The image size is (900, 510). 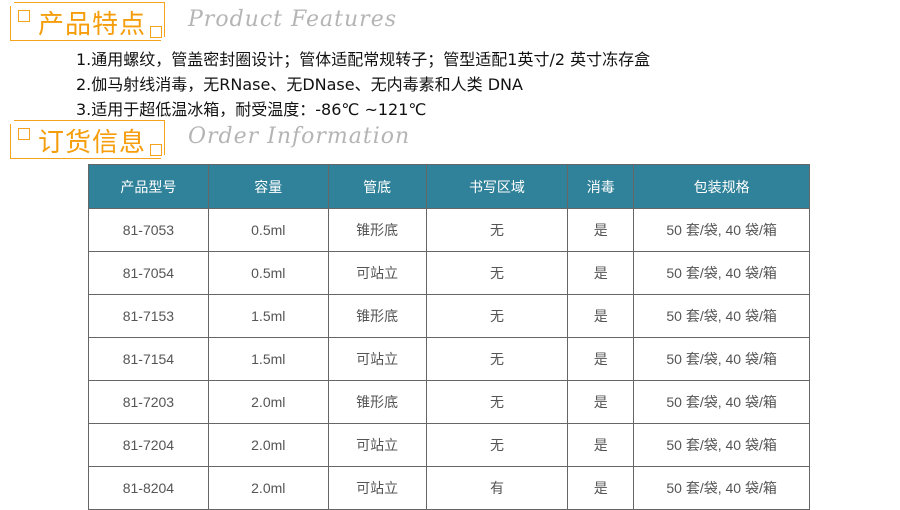 What do you see at coordinates (148, 445) in the screenshot?
I see `table-cell: 81-7204` at bounding box center [148, 445].